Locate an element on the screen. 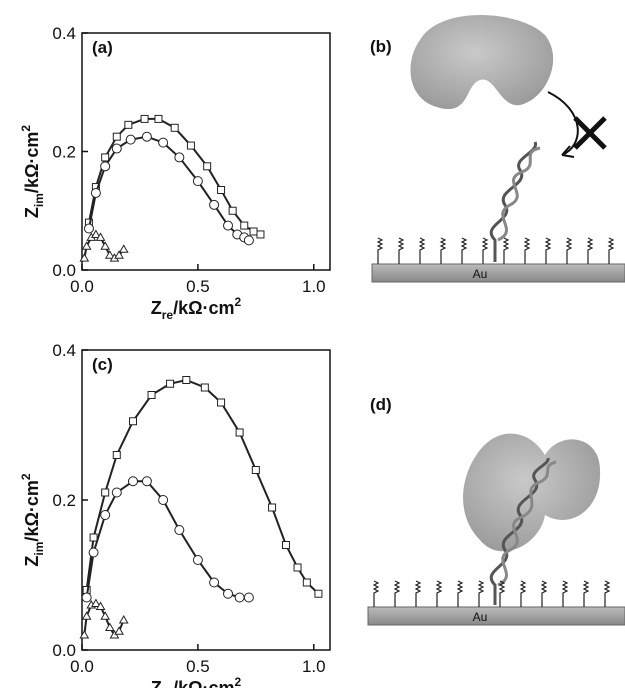 This screenshot has height=688, width=625. x-tick-label: 0.0 is located at coordinates (82, 666).